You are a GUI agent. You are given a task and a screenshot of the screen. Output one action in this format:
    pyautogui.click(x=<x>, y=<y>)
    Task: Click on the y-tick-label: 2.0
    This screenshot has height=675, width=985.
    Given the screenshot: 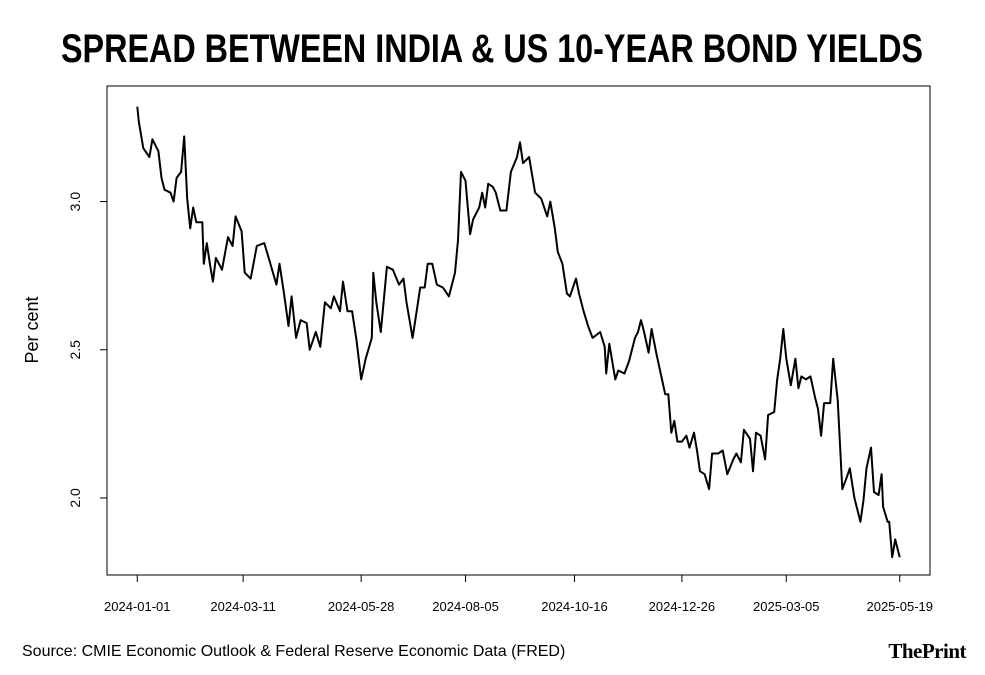 What is the action you would take?
    pyautogui.click(x=75, y=498)
    